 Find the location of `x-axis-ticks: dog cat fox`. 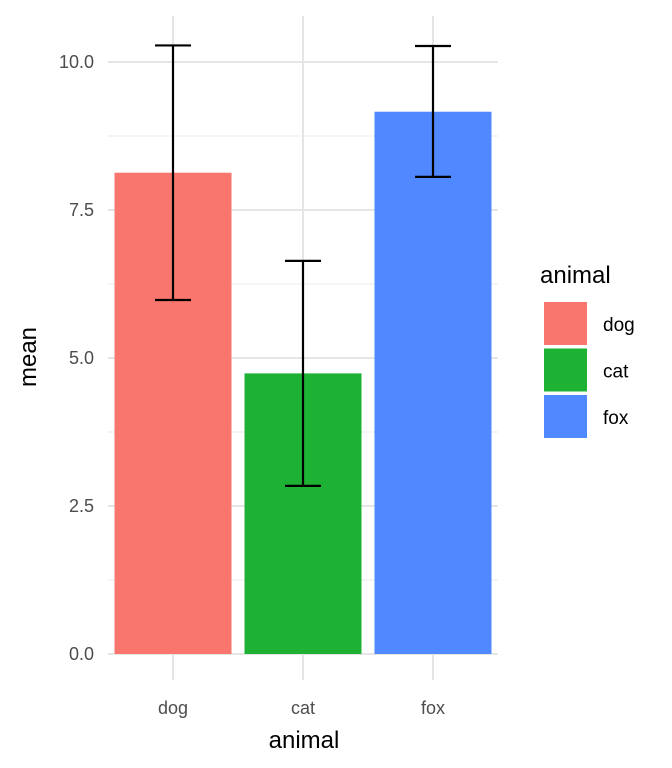

x-axis-ticks: dog cat fox is located at coordinates (301, 708).